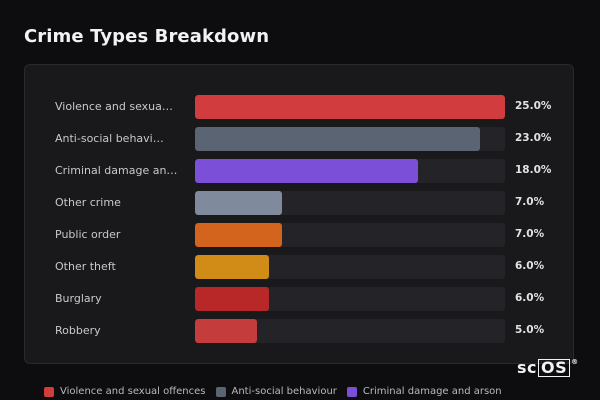 Image resolution: width=600 pixels, height=400 pixels. Describe the element at coordinates (575, 362) in the screenshot. I see `logo-registered-mark: ®` at that location.